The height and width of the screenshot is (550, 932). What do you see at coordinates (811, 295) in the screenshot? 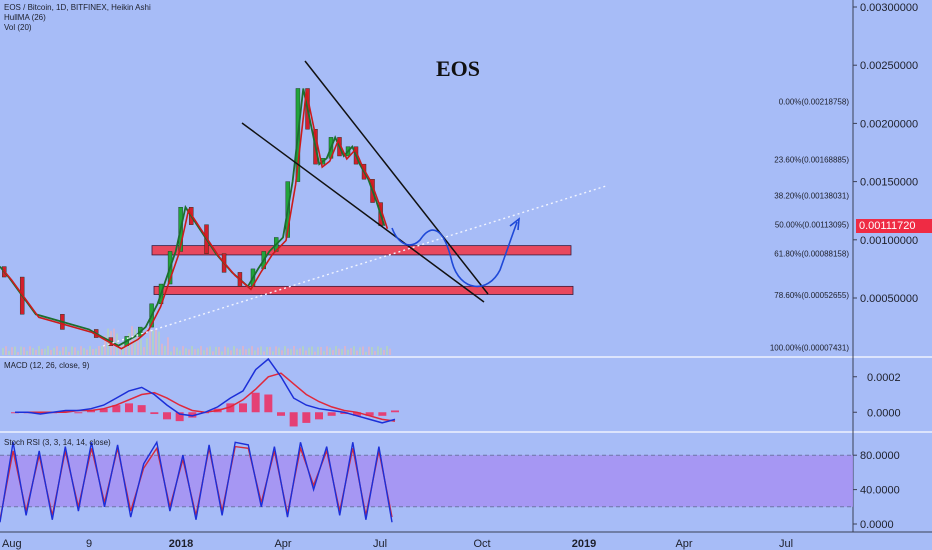
I see `fib-level-label: 78.60%(0.00052655)` at bounding box center [811, 295].